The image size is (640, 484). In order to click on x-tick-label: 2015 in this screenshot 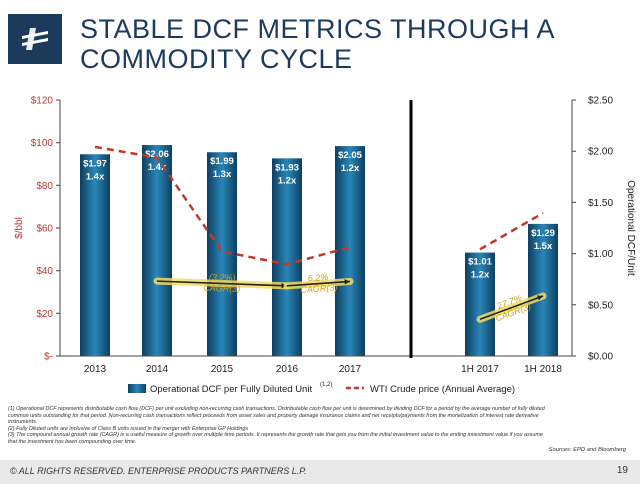, I will do `click(222, 369)`.